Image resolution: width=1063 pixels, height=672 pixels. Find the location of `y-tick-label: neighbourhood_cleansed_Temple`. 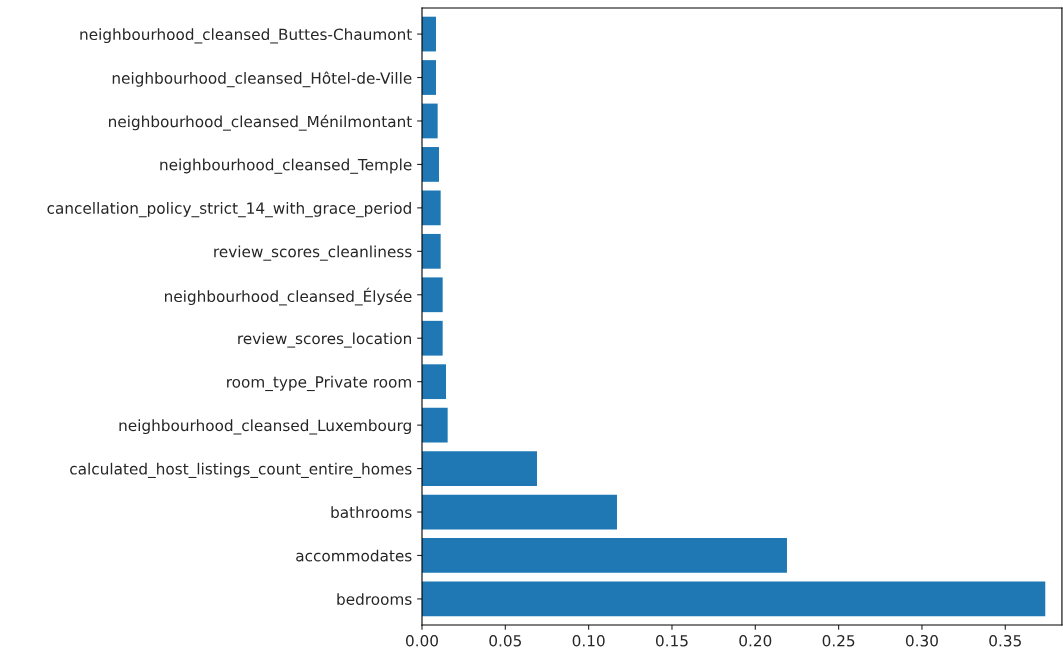

y-tick-label: neighbourhood_cleansed_Temple is located at coordinates (286, 166).